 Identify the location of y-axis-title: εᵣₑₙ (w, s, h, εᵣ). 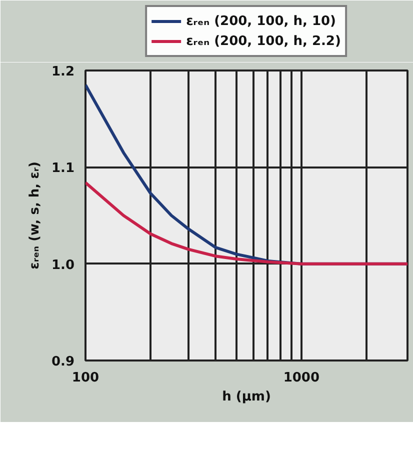
(34, 216).